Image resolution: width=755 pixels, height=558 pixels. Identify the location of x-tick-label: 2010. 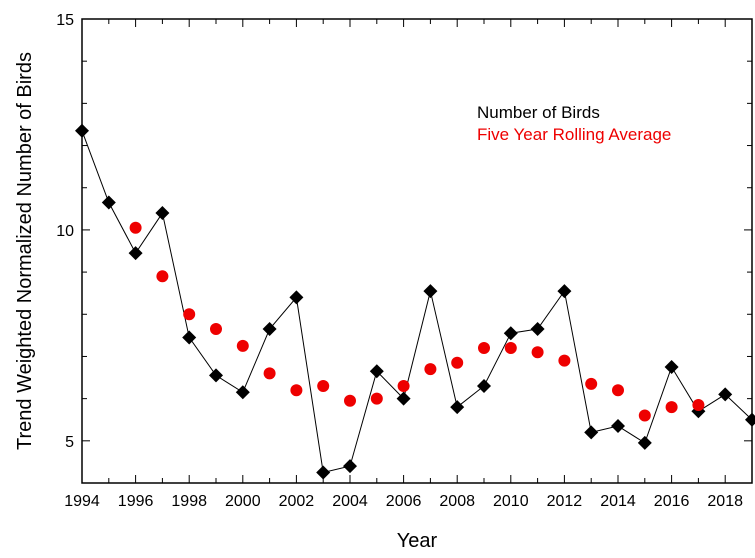
(511, 501).